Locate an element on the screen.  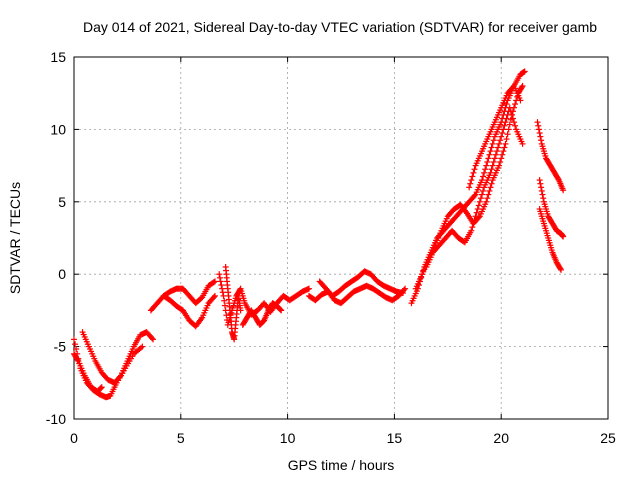
x-tick-label: 5 is located at coordinates (181, 438).